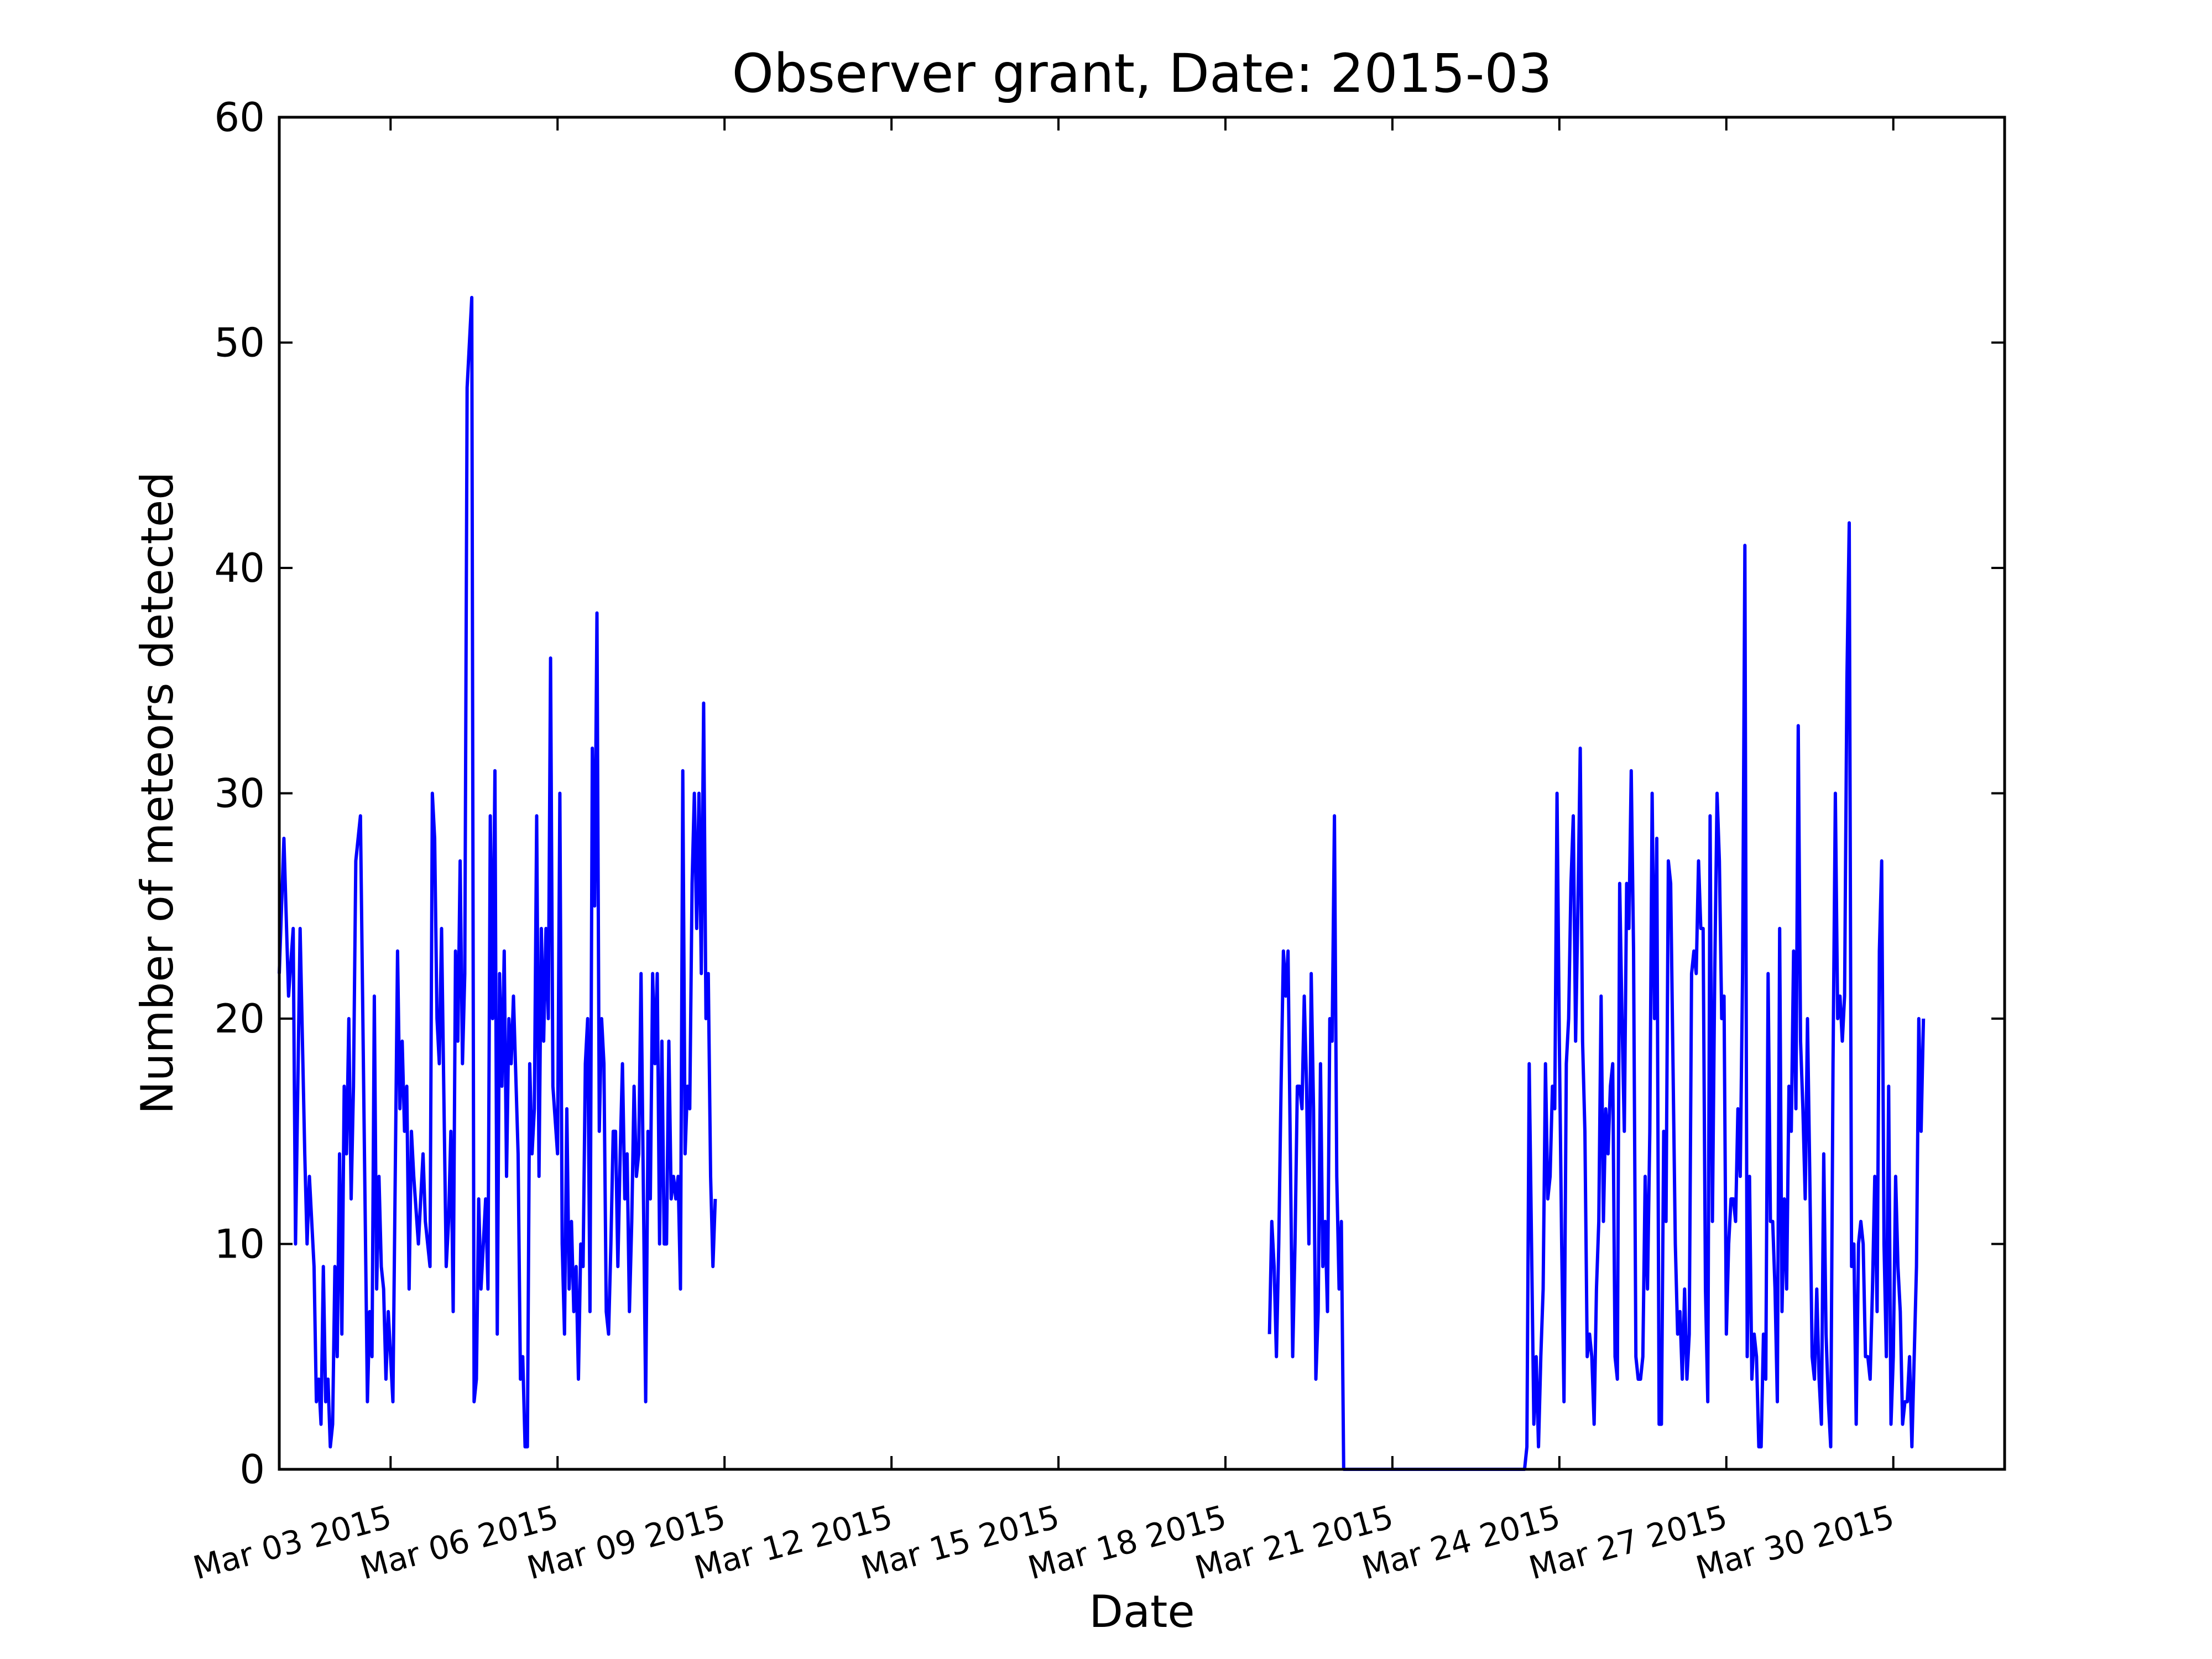  I want to click on y-tick-label: 30, so click(240, 793).